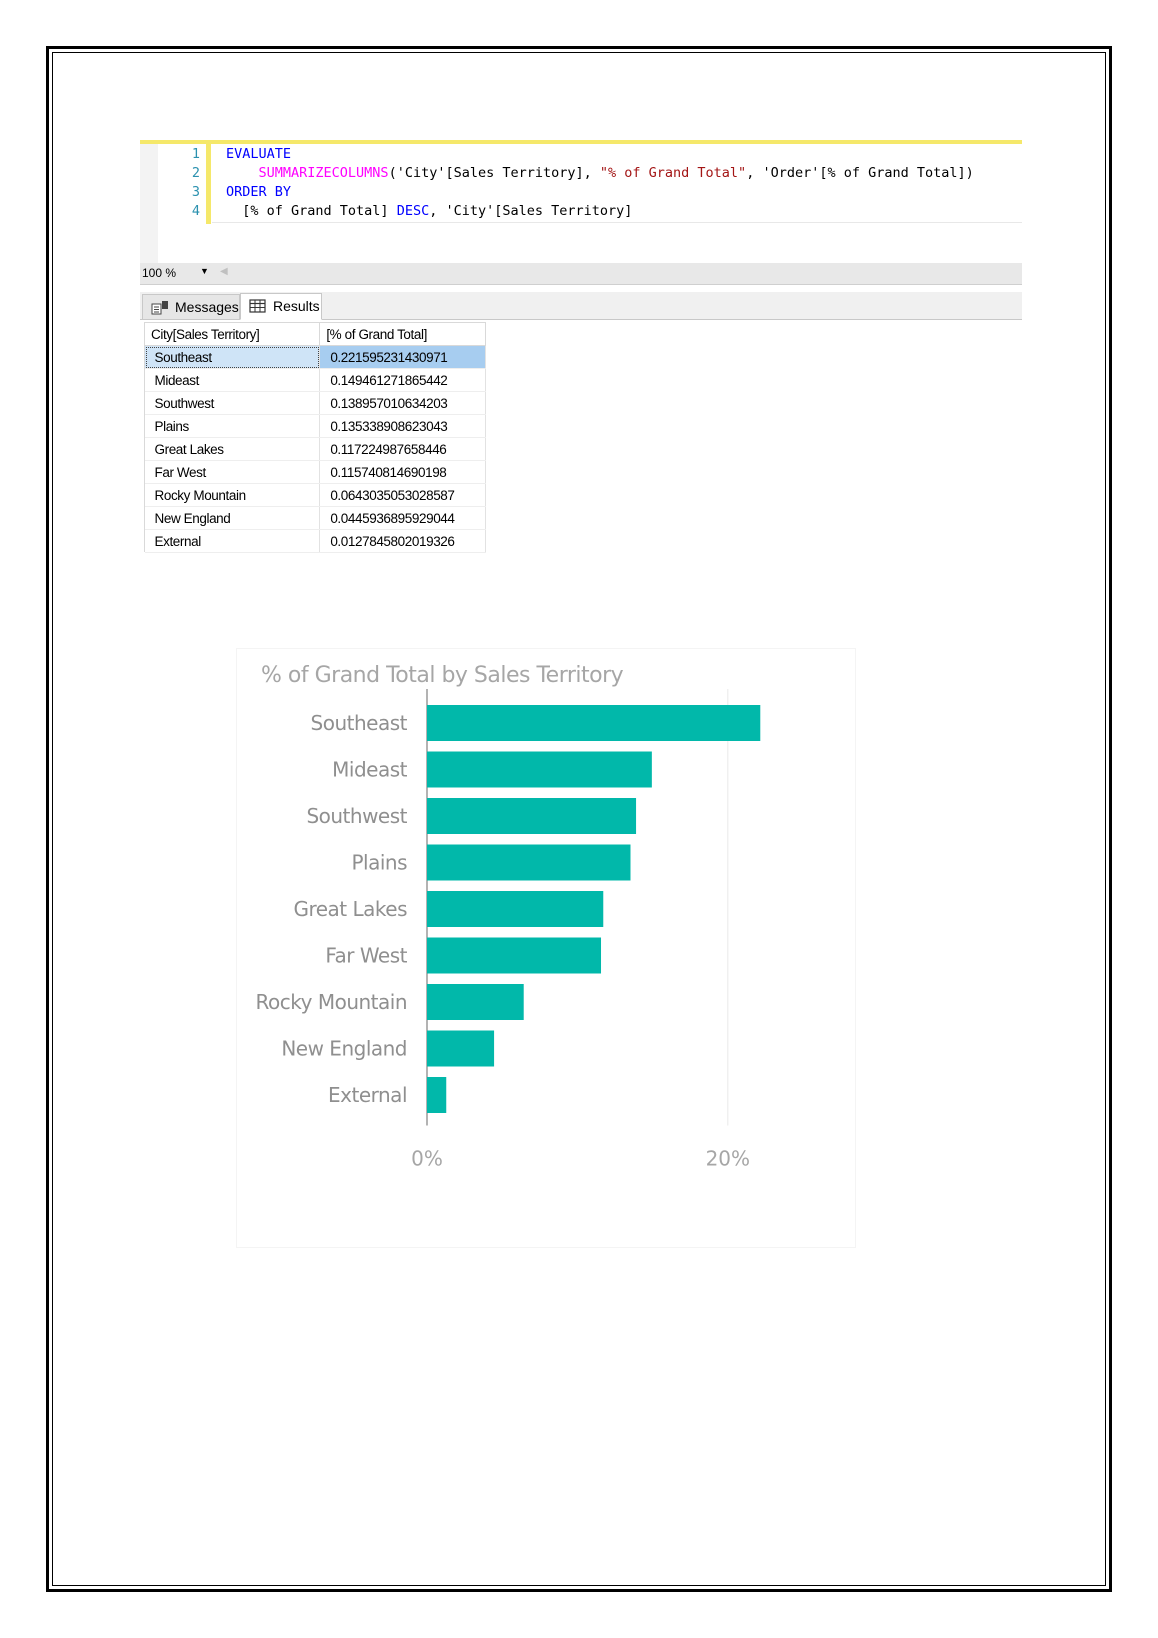 Image resolution: width=1158 pixels, height=1638 pixels. I want to click on scroll-left-icon: ◀, so click(224, 271).